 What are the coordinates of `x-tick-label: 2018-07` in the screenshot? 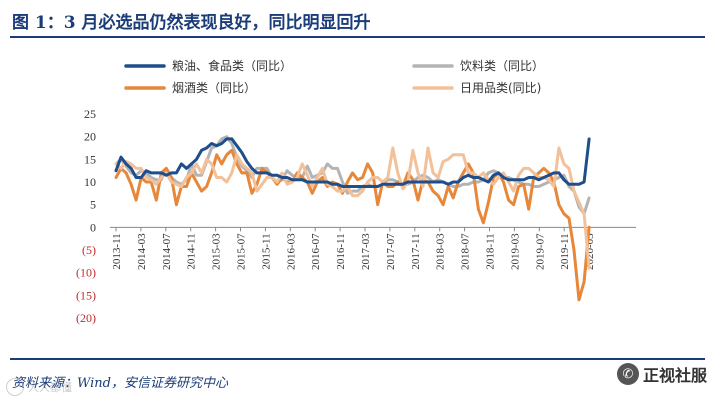 It's located at (466, 251).